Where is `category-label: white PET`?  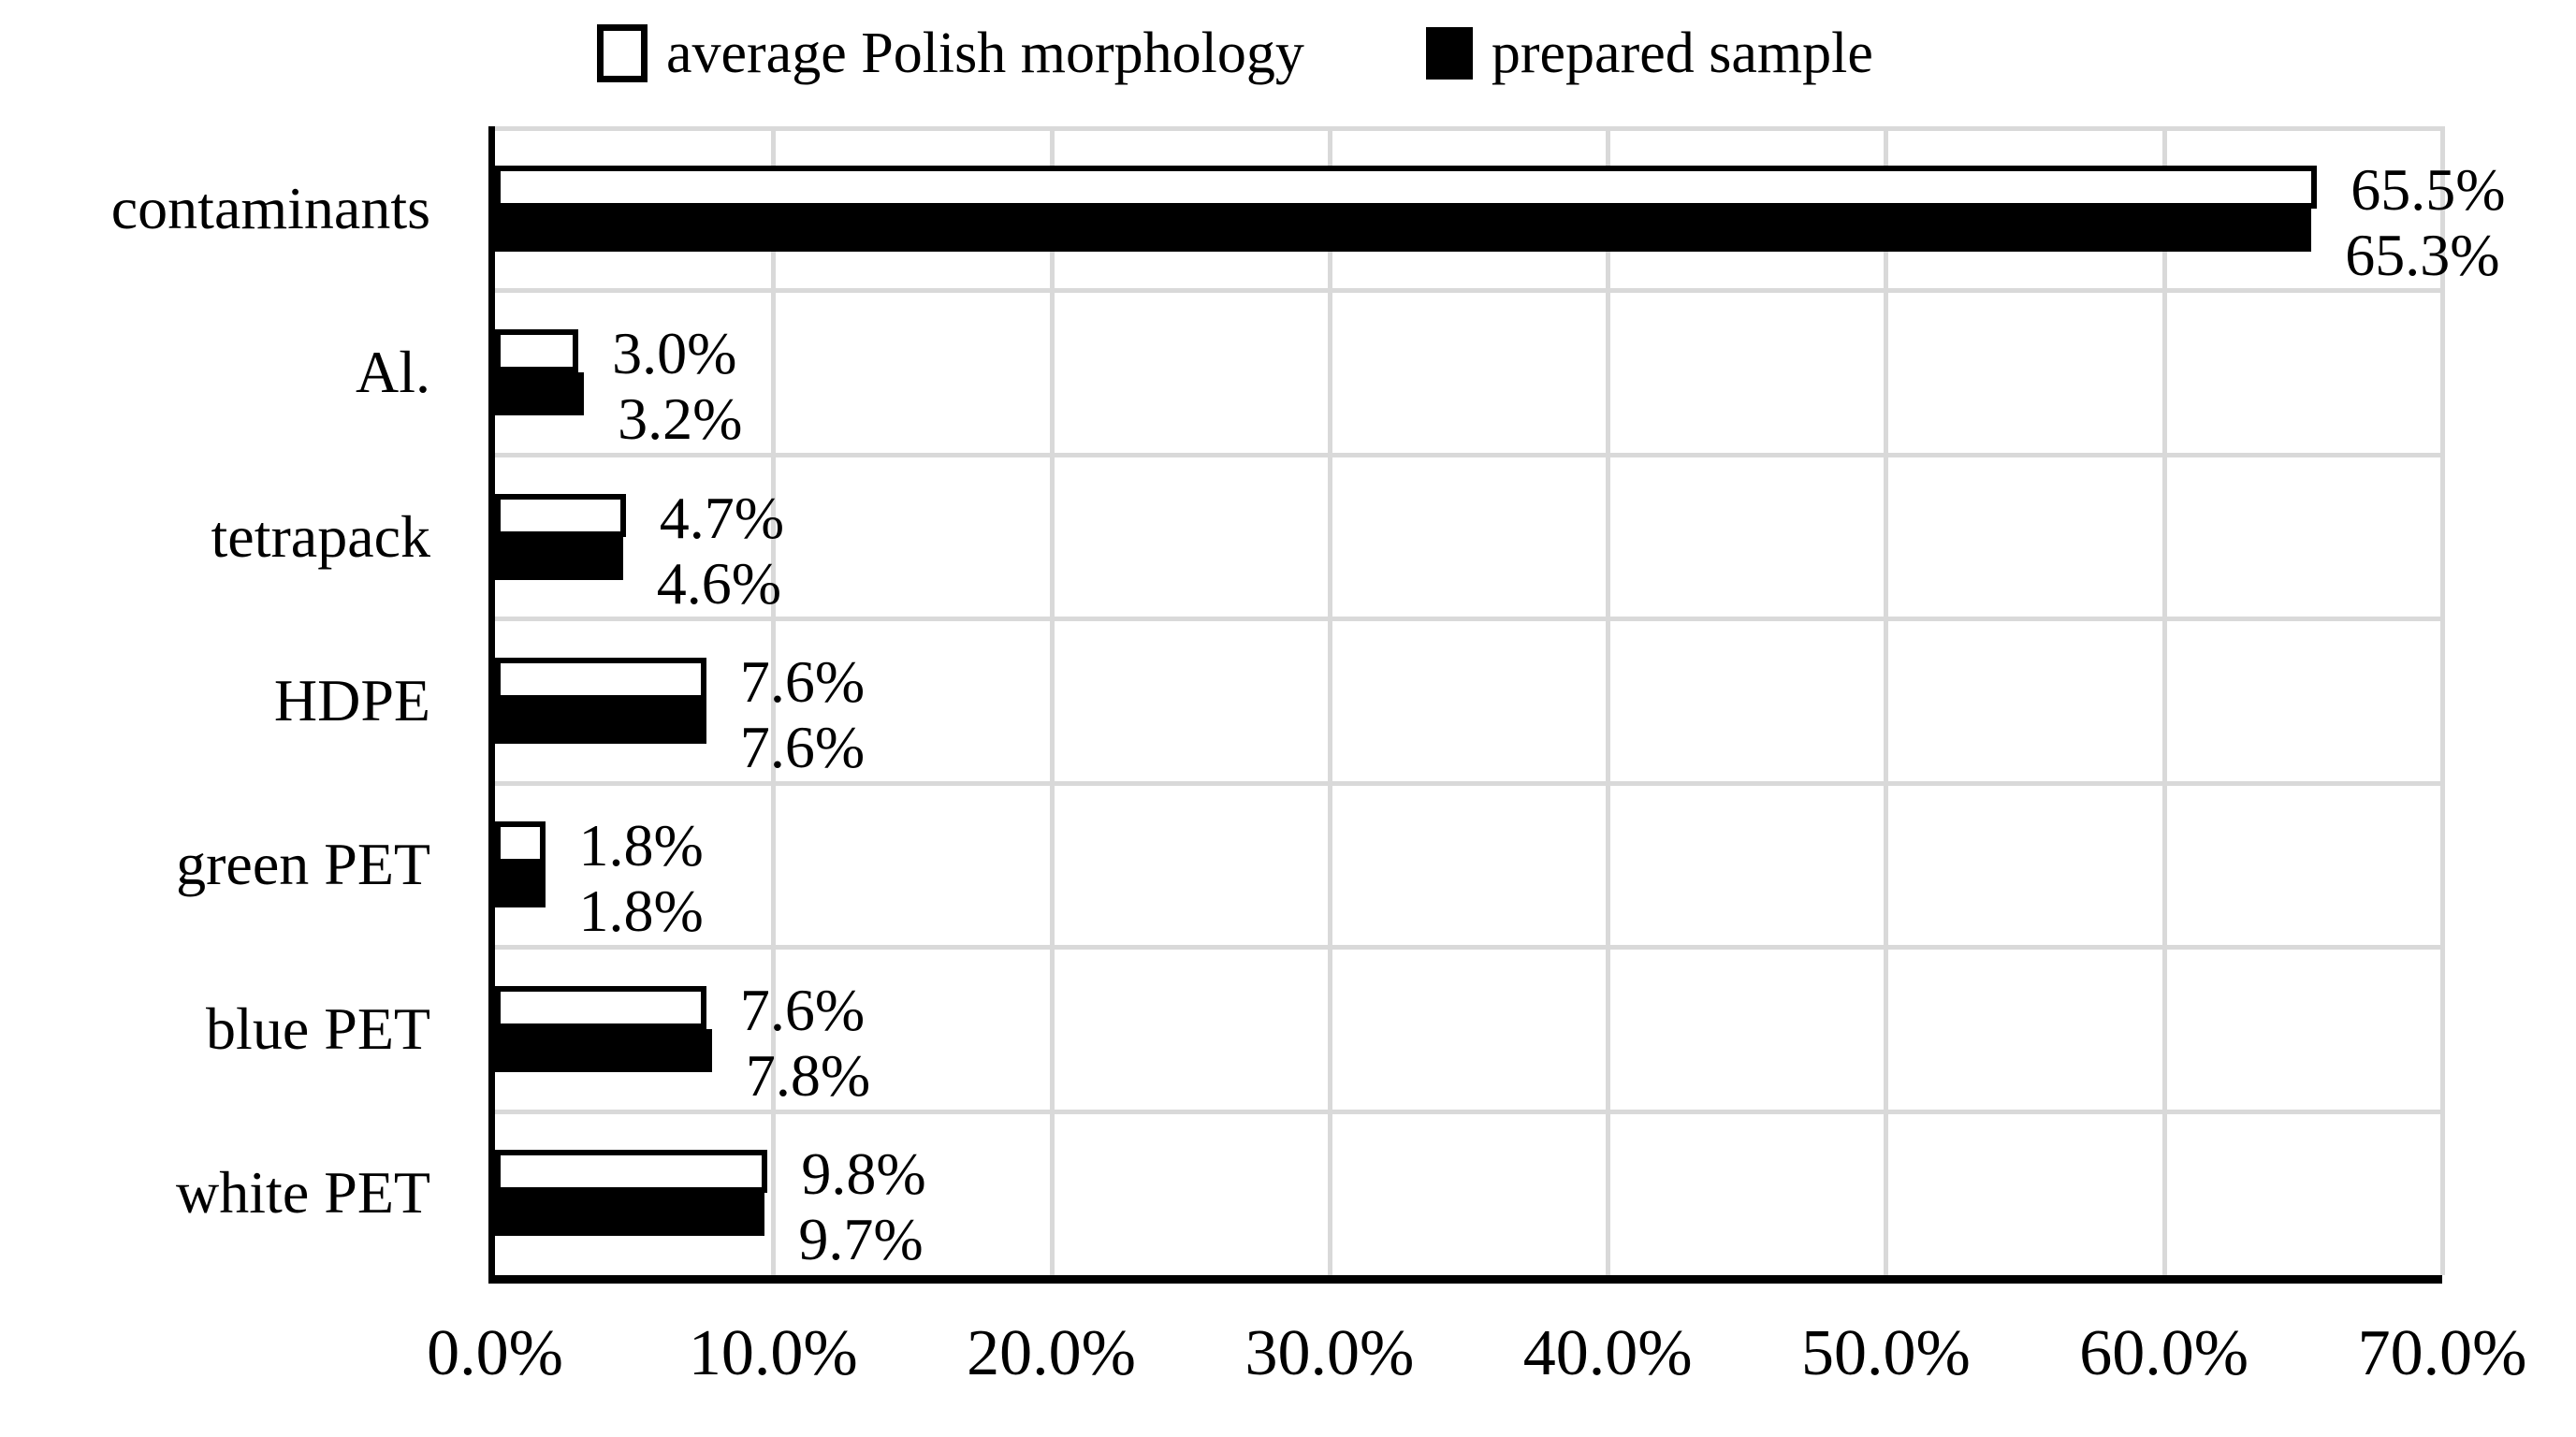
category-label: white PET is located at coordinates (303, 1193).